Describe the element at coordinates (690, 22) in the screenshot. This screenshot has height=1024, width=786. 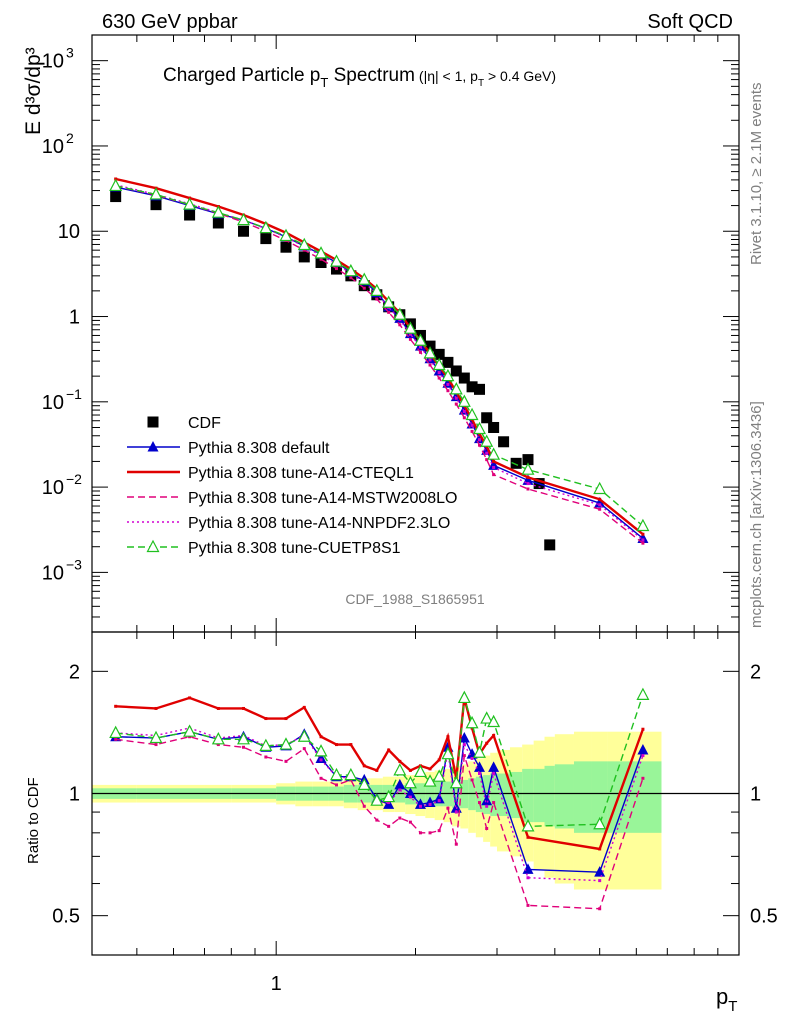
I see `header-right: Soft QCD` at that location.